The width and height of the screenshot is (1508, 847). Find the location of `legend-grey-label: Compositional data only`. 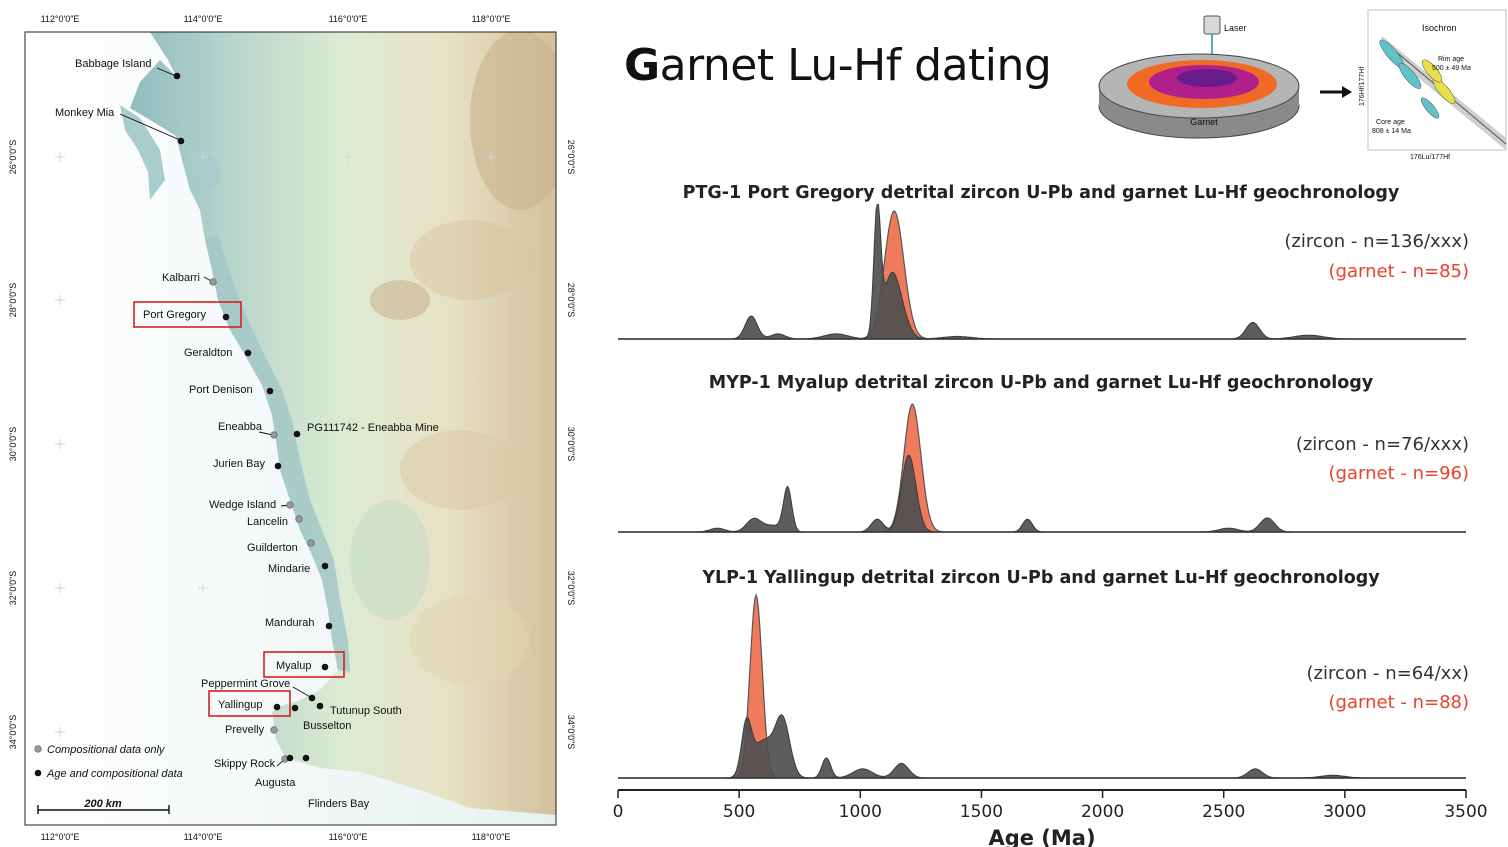

legend-grey-label: Compositional data only is located at coordinates (106, 750).